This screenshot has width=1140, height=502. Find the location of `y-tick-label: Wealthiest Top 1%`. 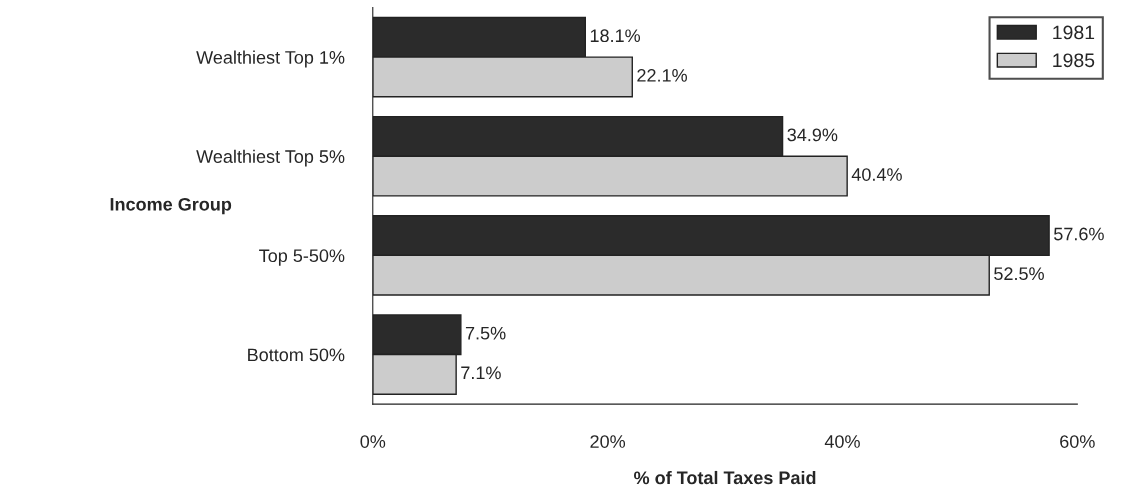

y-tick-label: Wealthiest Top 1% is located at coordinates (270, 59).